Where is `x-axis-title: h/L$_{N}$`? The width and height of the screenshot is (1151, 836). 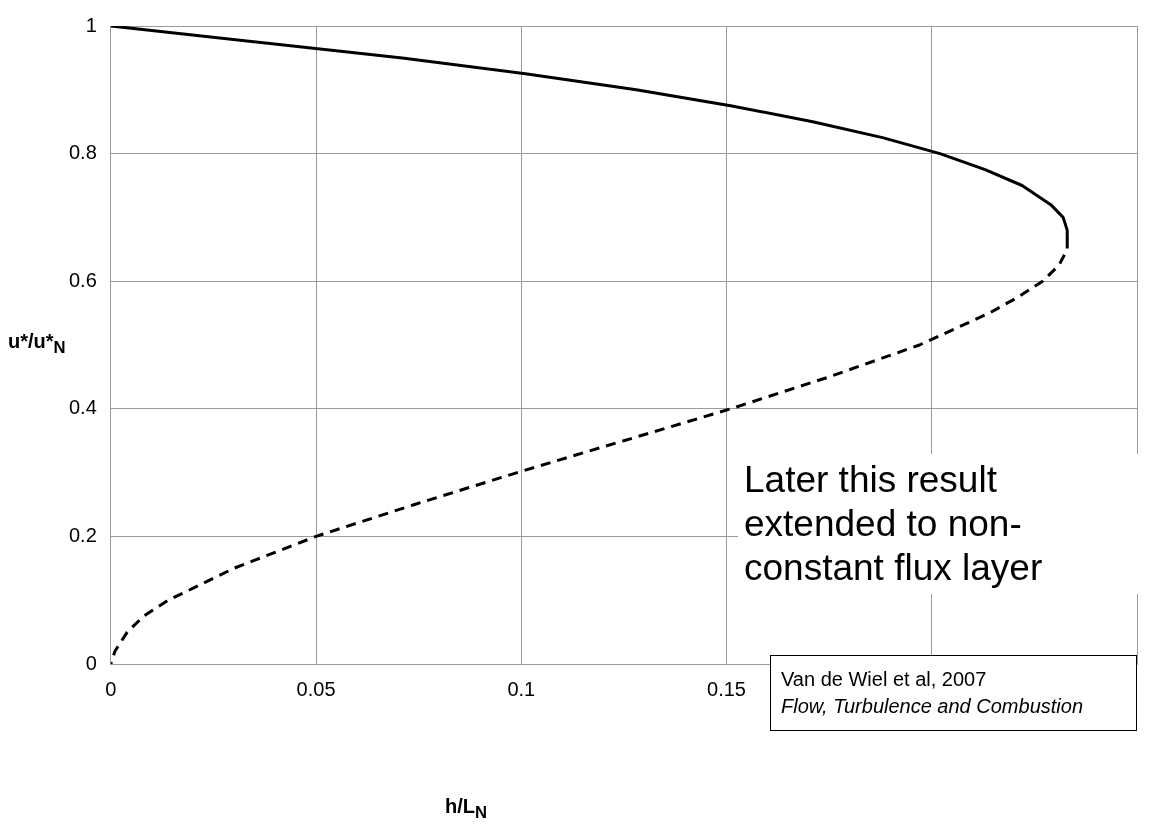
x-axis-title: h/L$_{N}$ is located at coordinates (466, 809).